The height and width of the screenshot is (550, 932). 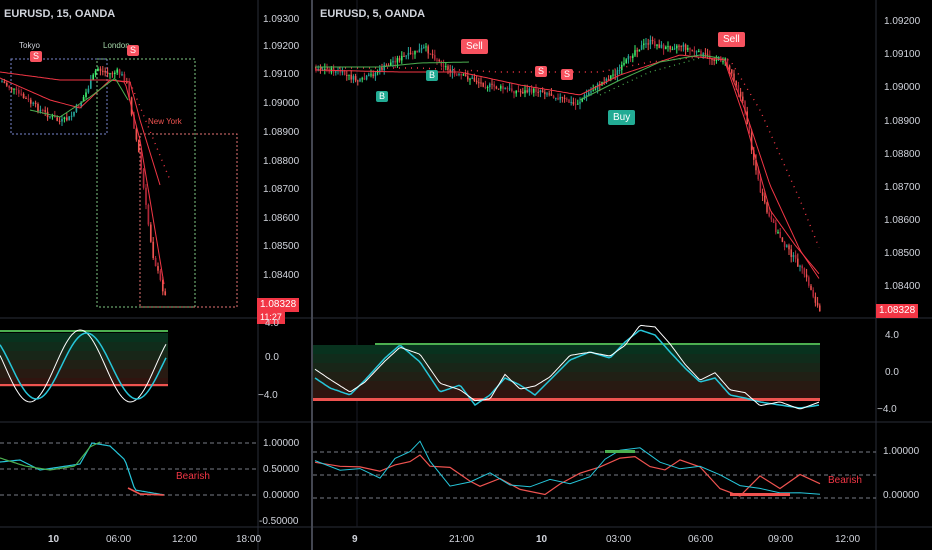 What do you see at coordinates (281, 74) in the screenshot?
I see `price-tick-label: 1.09100` at bounding box center [281, 74].